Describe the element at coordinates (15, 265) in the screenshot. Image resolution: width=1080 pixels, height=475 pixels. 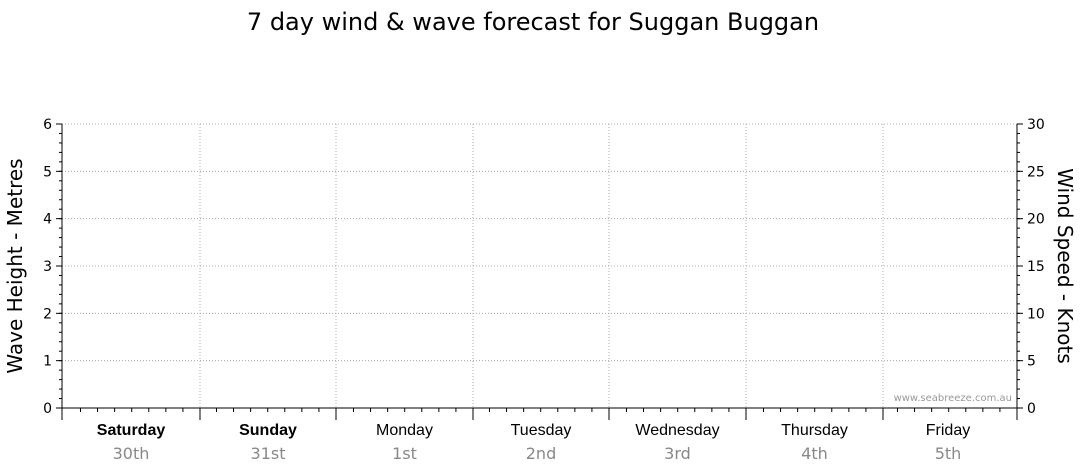
I see `left-axis-title: Wave Height - Metres` at that location.